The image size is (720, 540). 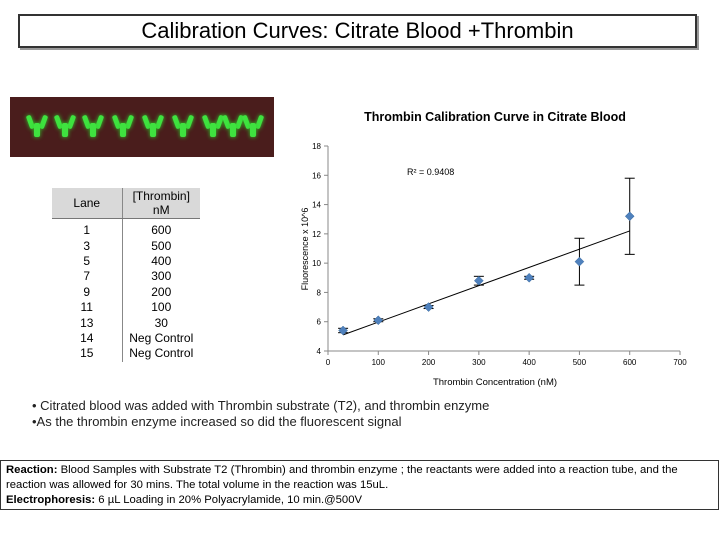 What do you see at coordinates (430, 172) in the screenshot?
I see `r-squared-label: R² = 0.9408` at bounding box center [430, 172].